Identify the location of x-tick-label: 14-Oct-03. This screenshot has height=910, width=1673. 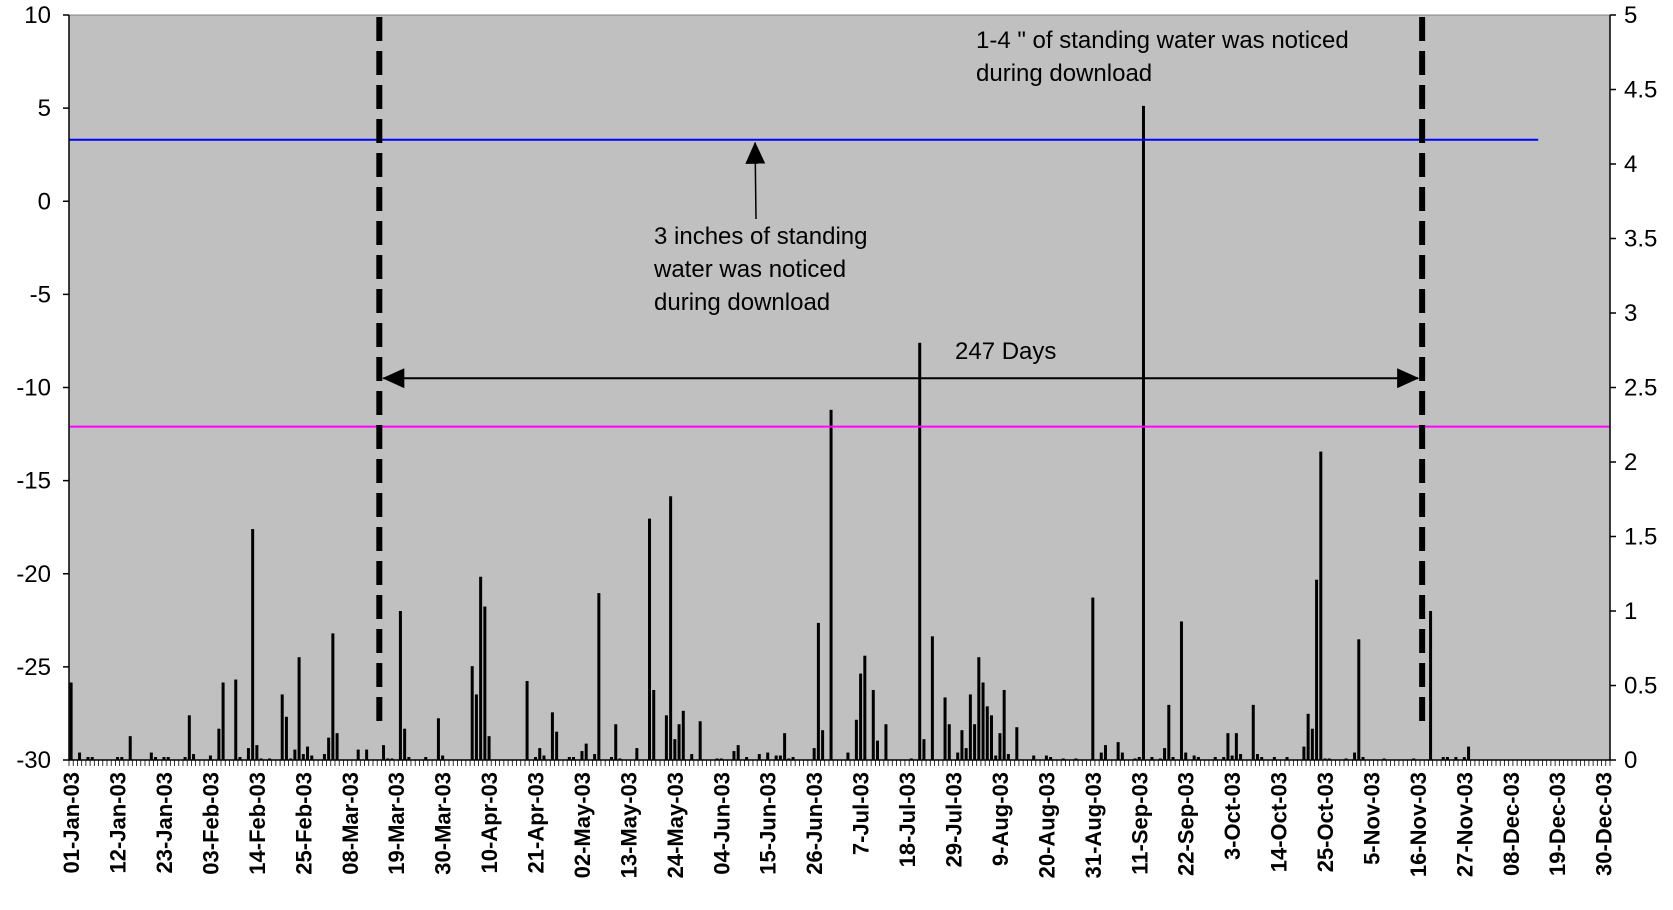
(1279, 822).